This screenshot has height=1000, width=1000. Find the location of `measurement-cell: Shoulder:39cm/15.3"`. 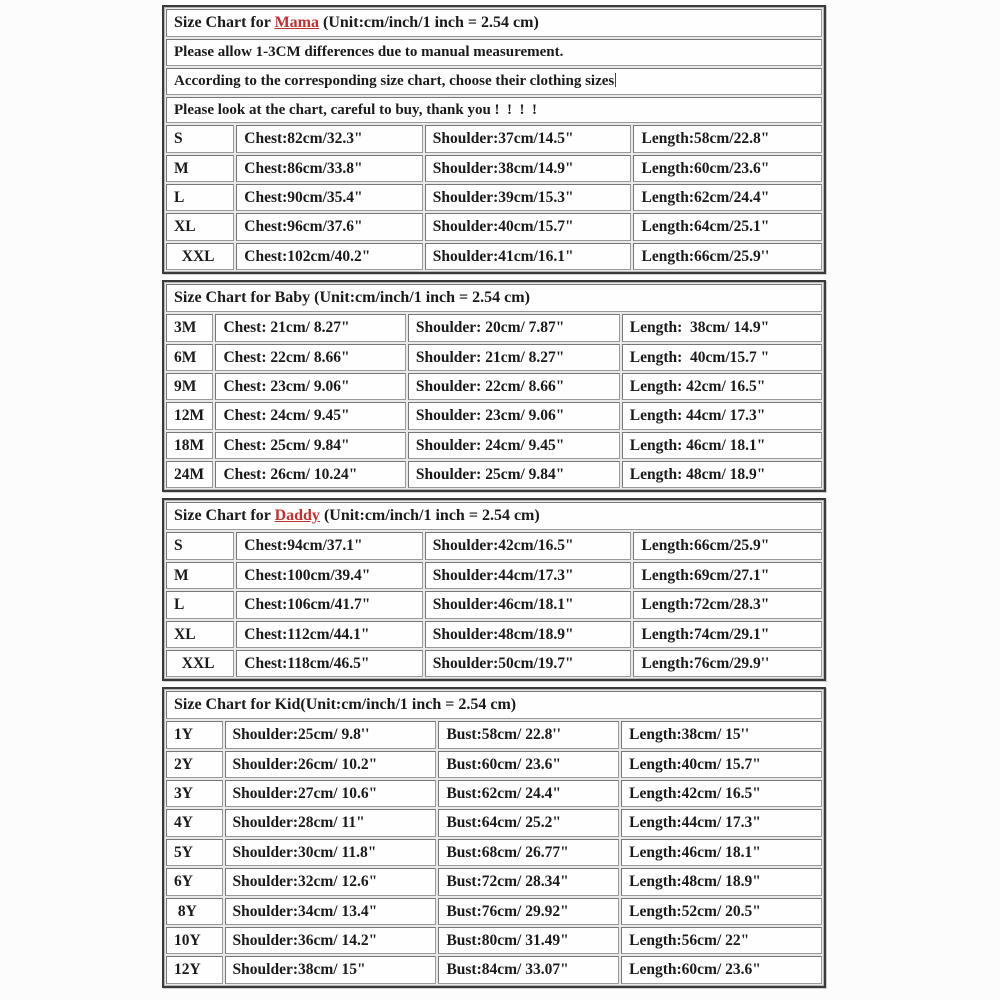

measurement-cell: Shoulder:39cm/15.3" is located at coordinates (528, 198).